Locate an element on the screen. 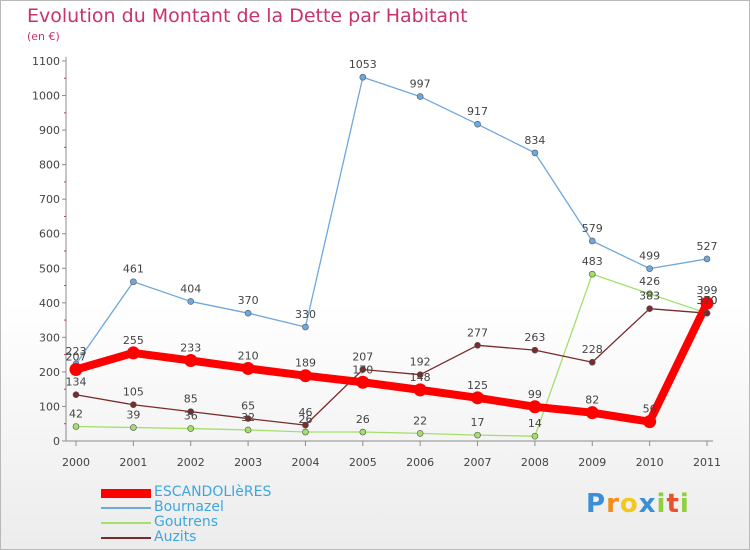  data-label: 233 is located at coordinates (190, 348).